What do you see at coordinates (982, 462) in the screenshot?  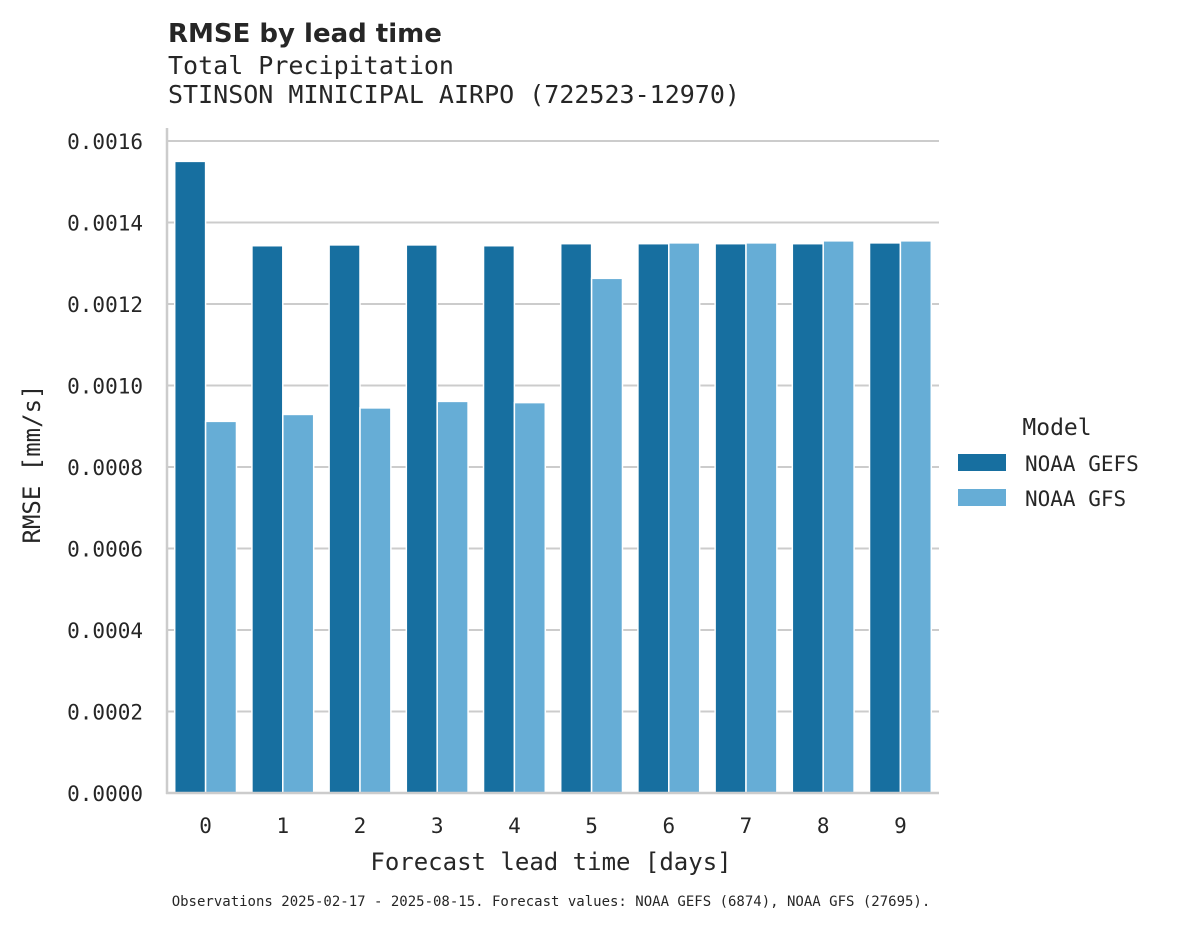 I see `legend-swatch-noaa-gefs` at bounding box center [982, 462].